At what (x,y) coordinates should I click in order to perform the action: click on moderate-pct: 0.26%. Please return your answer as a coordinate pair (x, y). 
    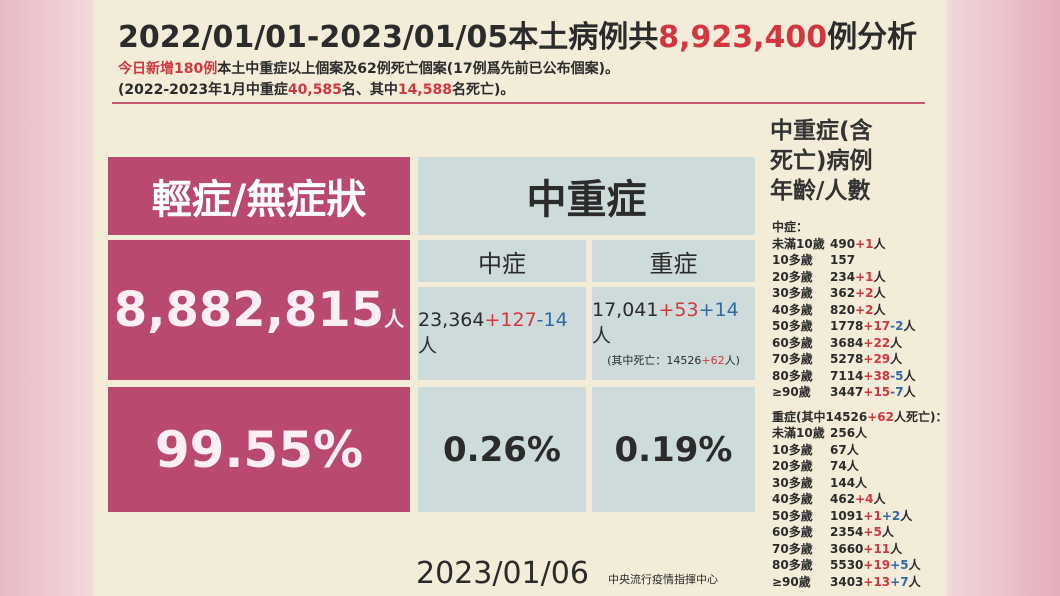
    Looking at the image, I should click on (502, 449).